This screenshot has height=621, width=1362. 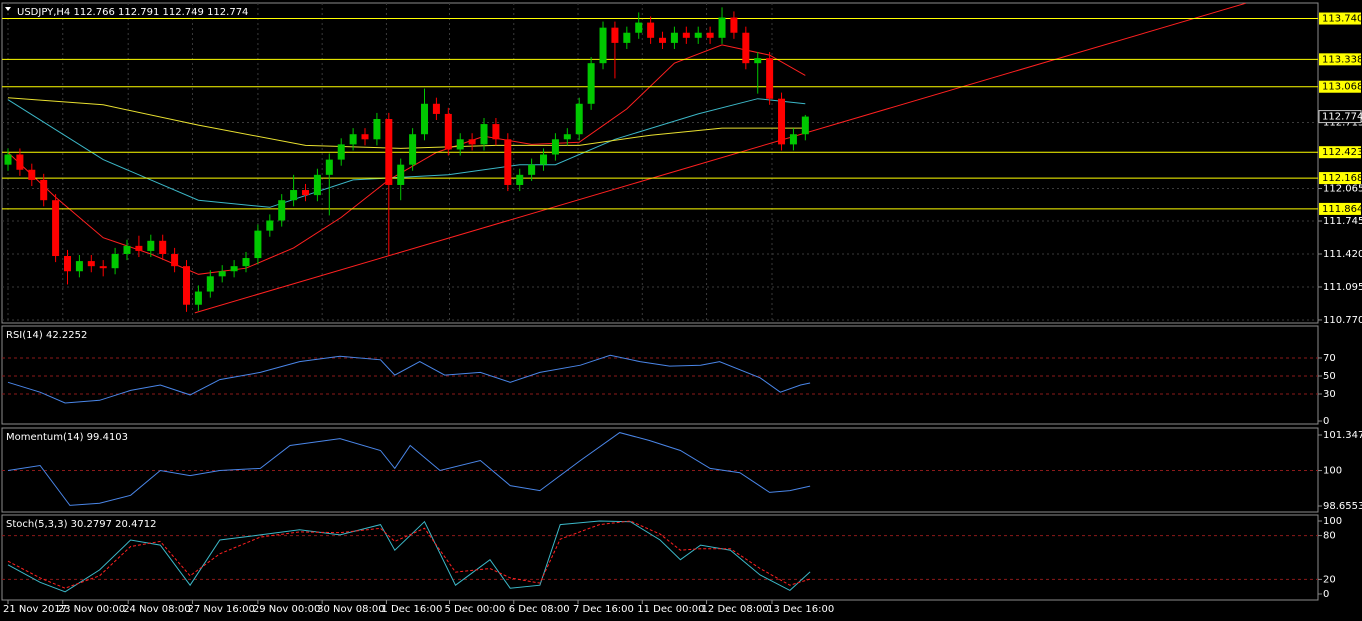 What do you see at coordinates (1329, 376) in the screenshot?
I see `y-tick-label: 50` at bounding box center [1329, 376].